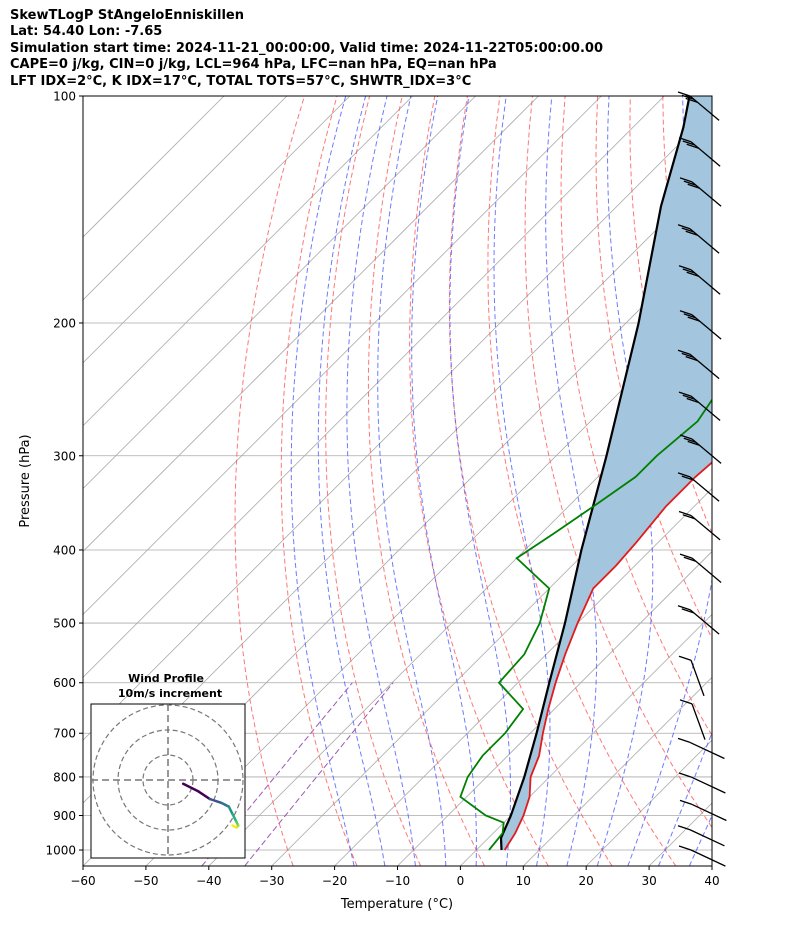  Describe the element at coordinates (648, 881) in the screenshot. I see `x-tick-label: 30` at that location.